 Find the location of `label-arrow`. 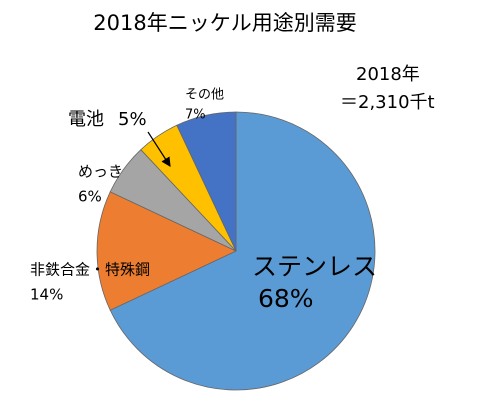

label-arrow is located at coordinates (159, 149).